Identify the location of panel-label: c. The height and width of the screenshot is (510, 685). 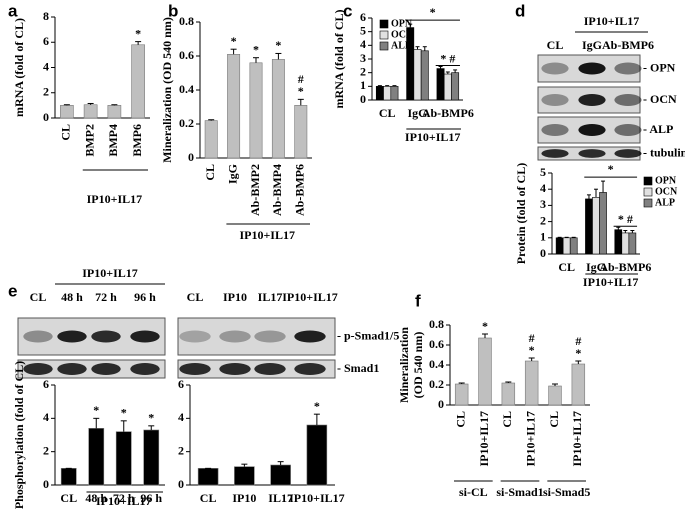
(347, 10).